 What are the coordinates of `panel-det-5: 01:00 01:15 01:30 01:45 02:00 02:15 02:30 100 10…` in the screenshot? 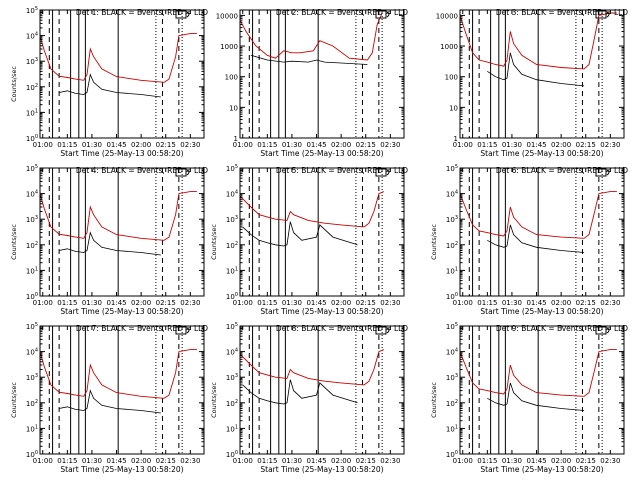 It's located at (309, 240).